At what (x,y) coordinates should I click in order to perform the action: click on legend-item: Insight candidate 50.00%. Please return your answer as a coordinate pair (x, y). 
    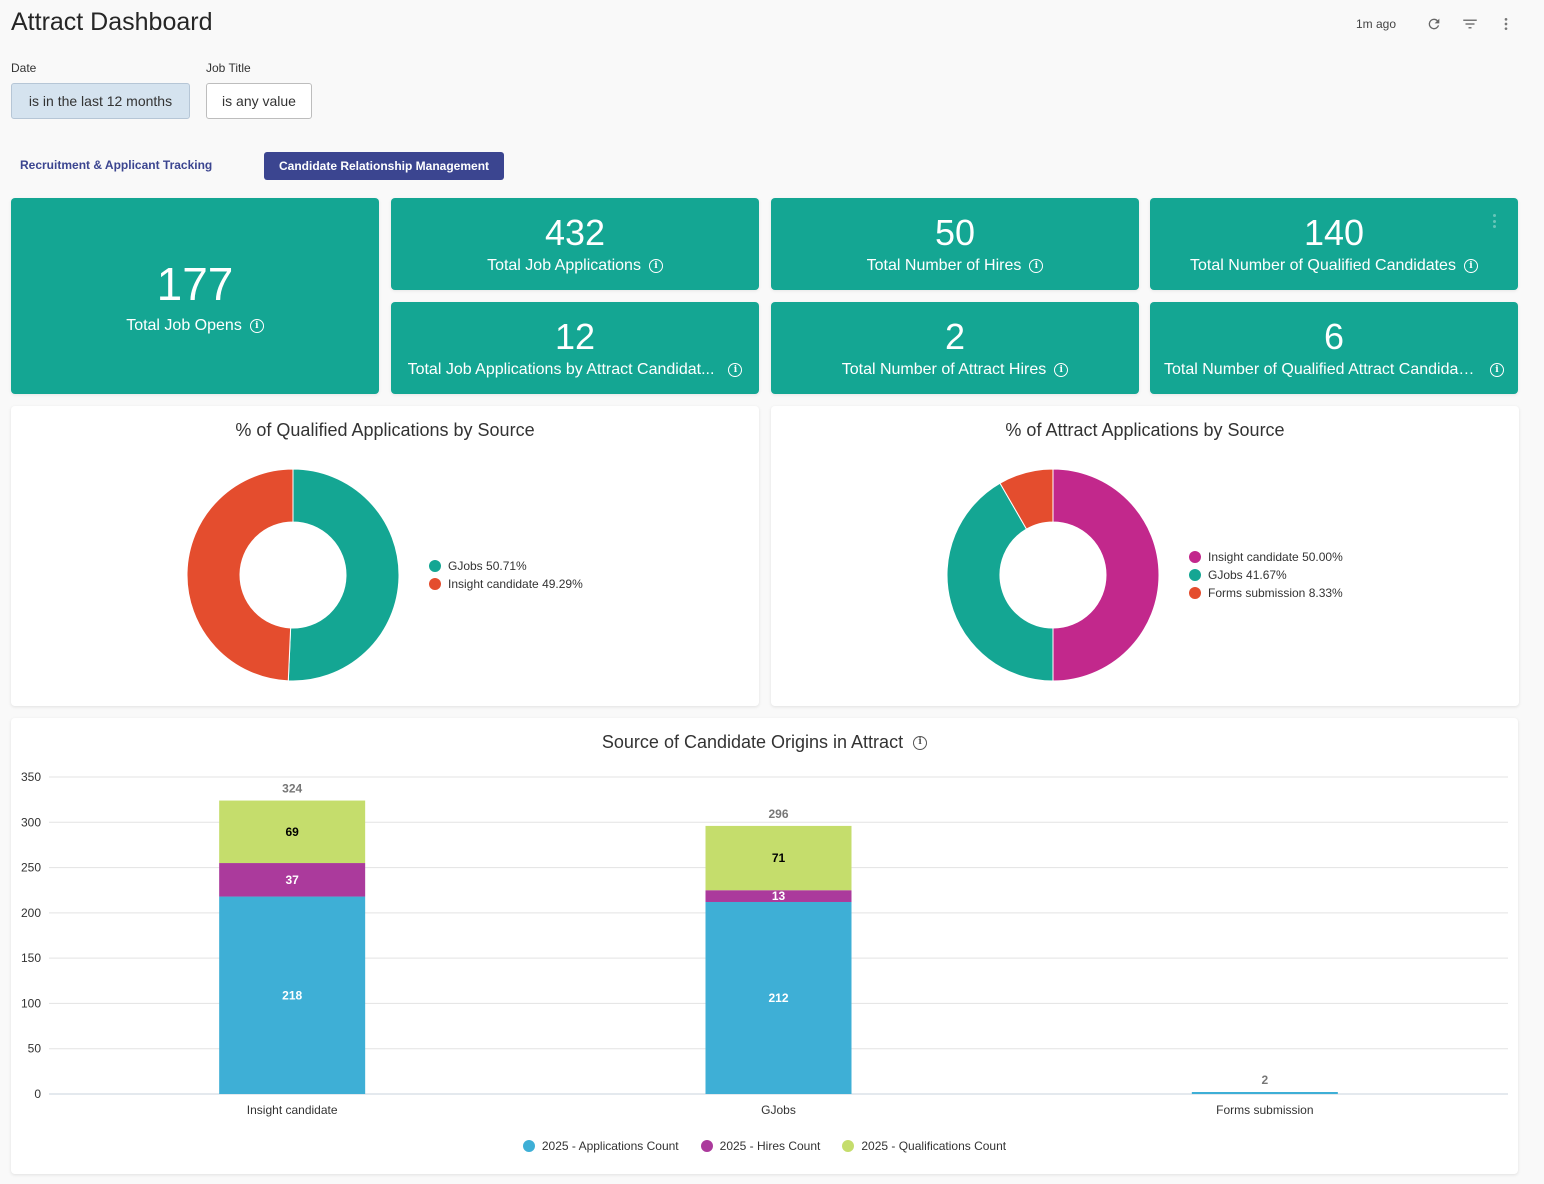
    Looking at the image, I should click on (1266, 557).